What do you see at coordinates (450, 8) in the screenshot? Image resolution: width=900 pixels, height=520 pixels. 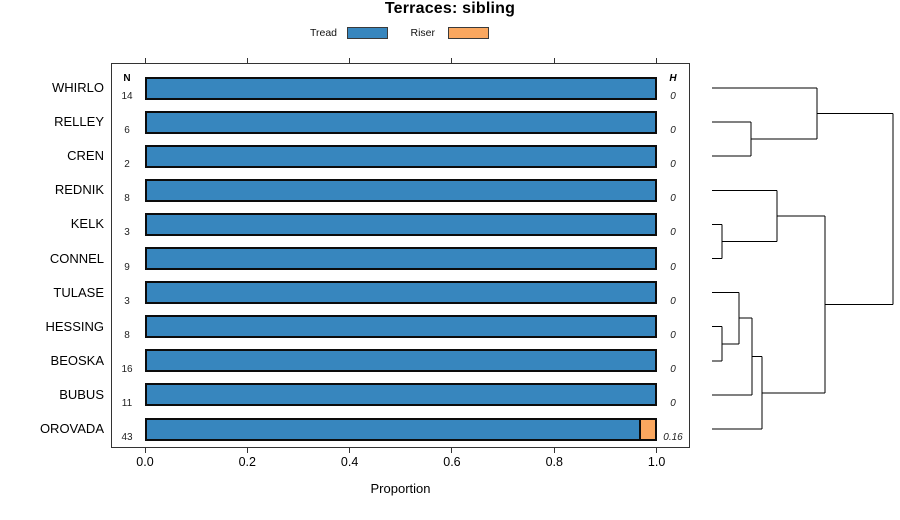 I see `chart-title: Terraces: sibling` at bounding box center [450, 8].